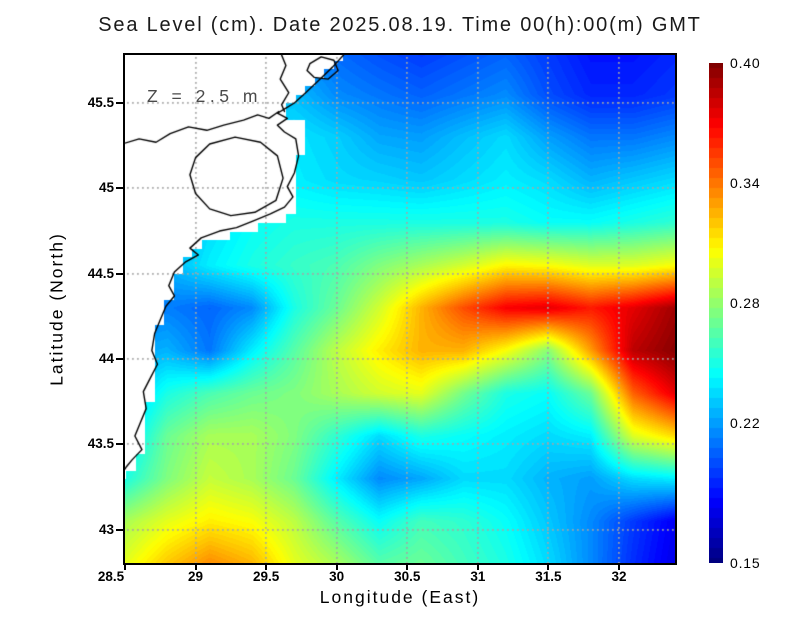  Describe the element at coordinates (337, 576) in the screenshot. I see `x-axis-tick-label: 30` at that location.